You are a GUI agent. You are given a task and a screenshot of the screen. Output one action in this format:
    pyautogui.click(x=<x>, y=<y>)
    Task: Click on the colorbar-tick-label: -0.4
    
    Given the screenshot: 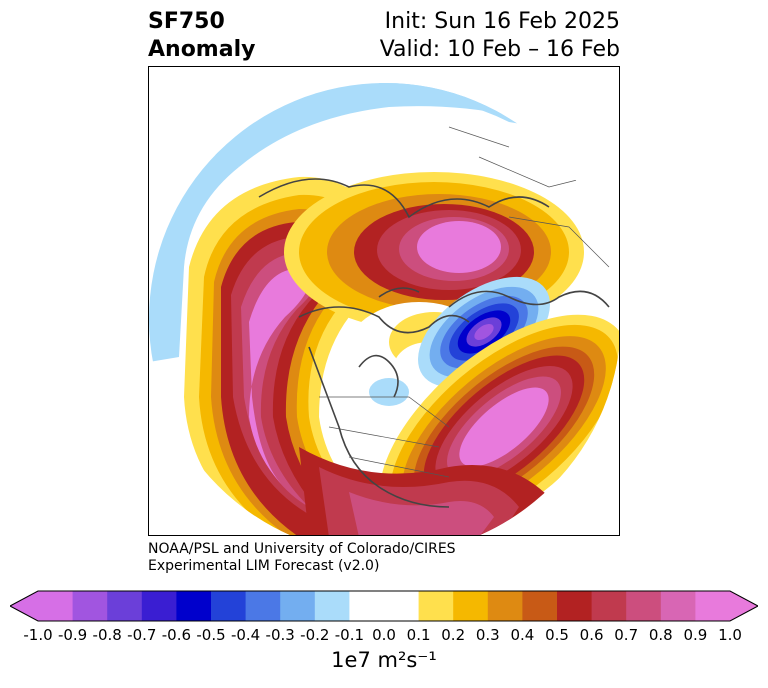 What is the action you would take?
    pyautogui.click(x=245, y=635)
    